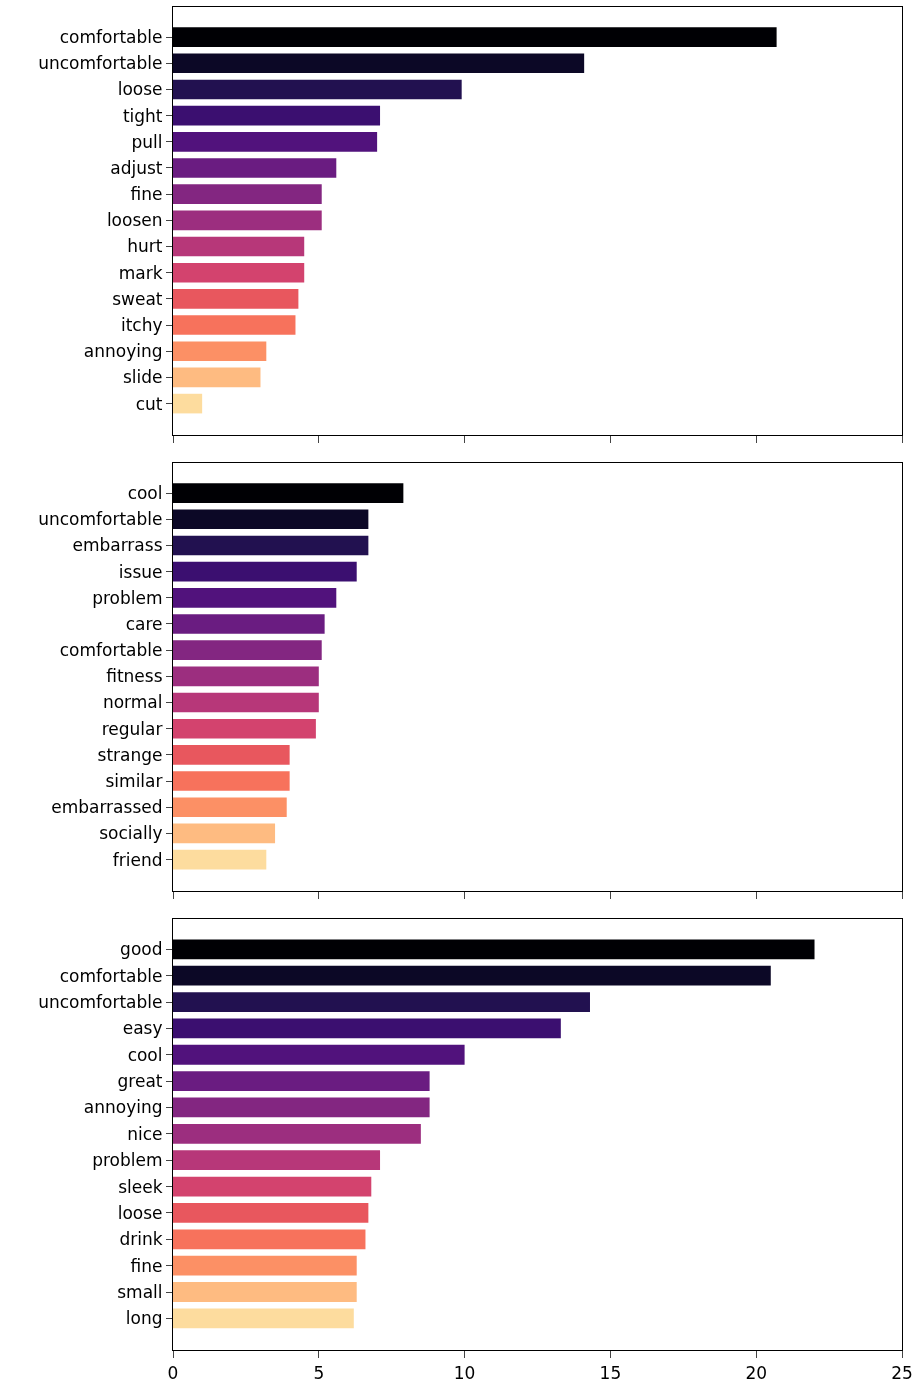 The image size is (915, 1387). What do you see at coordinates (141, 325) in the screenshot?
I see `y-tick-label: itchy` at bounding box center [141, 325].